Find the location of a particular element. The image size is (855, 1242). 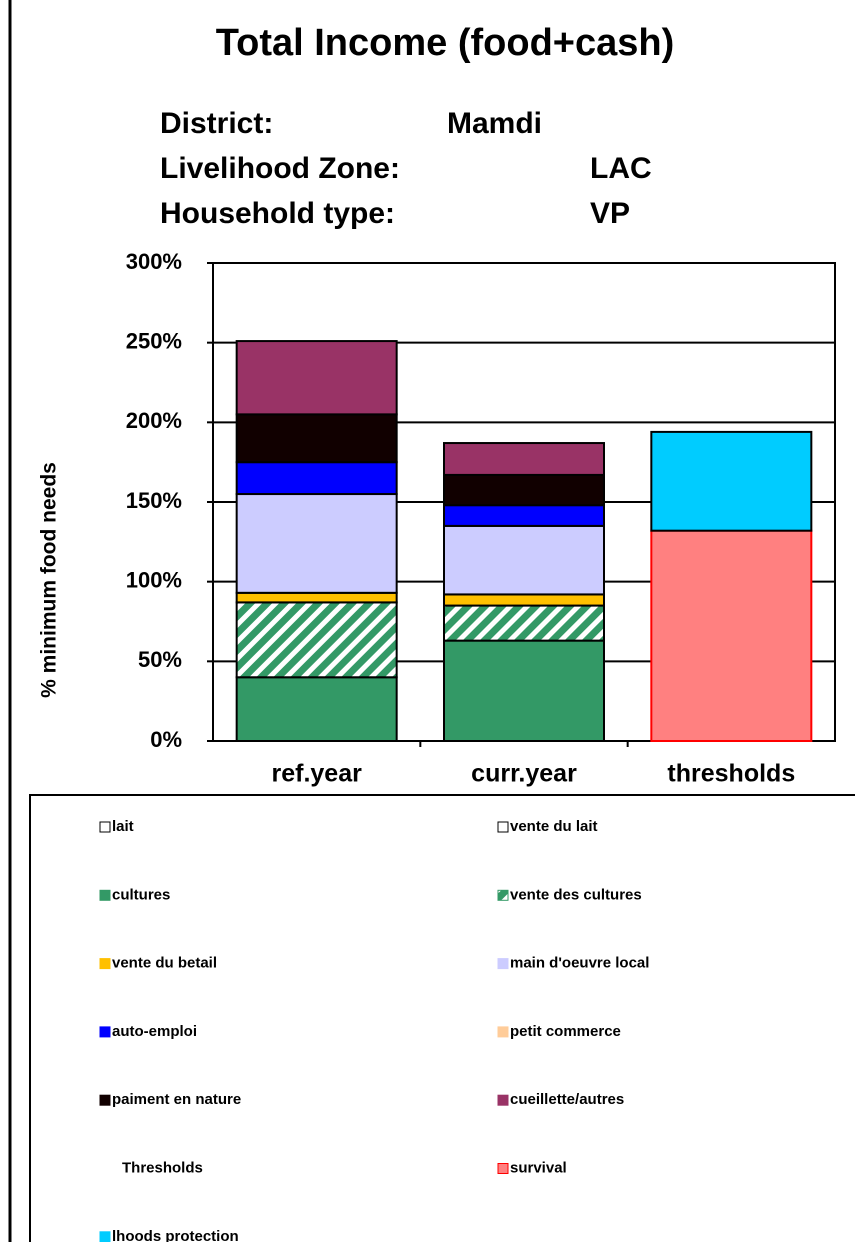

legend-label: cueillette/autres is located at coordinates (567, 1099).